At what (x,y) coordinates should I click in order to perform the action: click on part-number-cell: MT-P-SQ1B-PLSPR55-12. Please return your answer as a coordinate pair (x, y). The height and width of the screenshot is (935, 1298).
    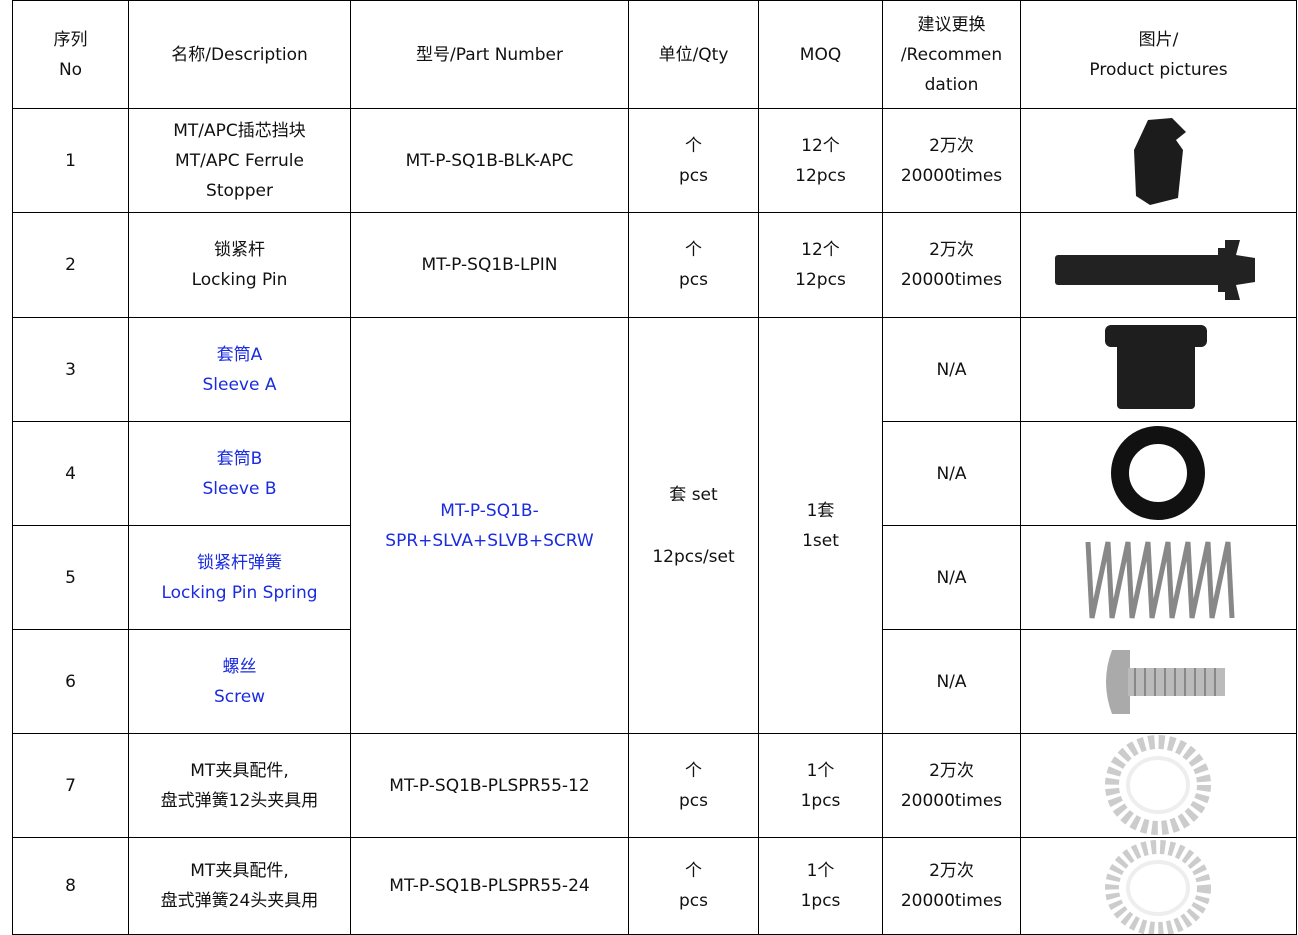
    Looking at the image, I should click on (489, 785).